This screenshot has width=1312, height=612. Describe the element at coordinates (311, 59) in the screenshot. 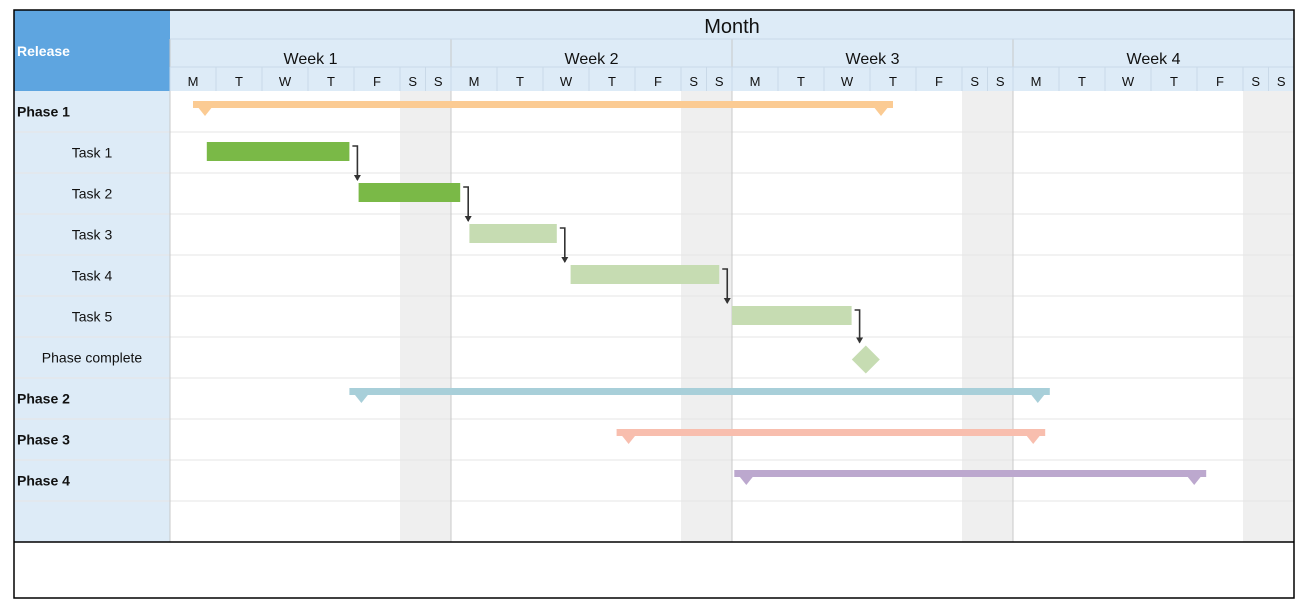

I see `week-label: Week 1` at that location.